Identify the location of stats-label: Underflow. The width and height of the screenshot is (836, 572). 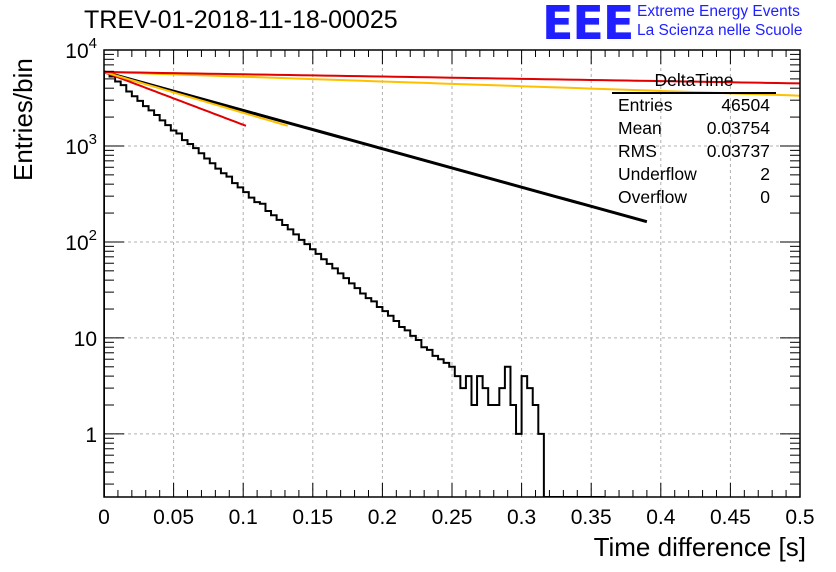
(657, 174).